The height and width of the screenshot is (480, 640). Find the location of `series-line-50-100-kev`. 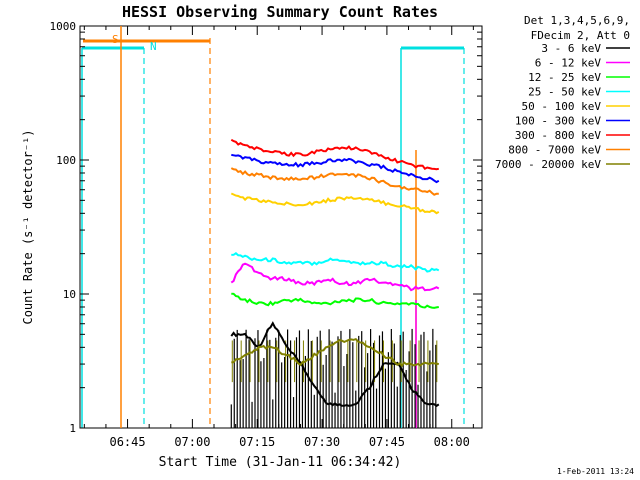

series-line-50-100-kev is located at coordinates (335, 203).